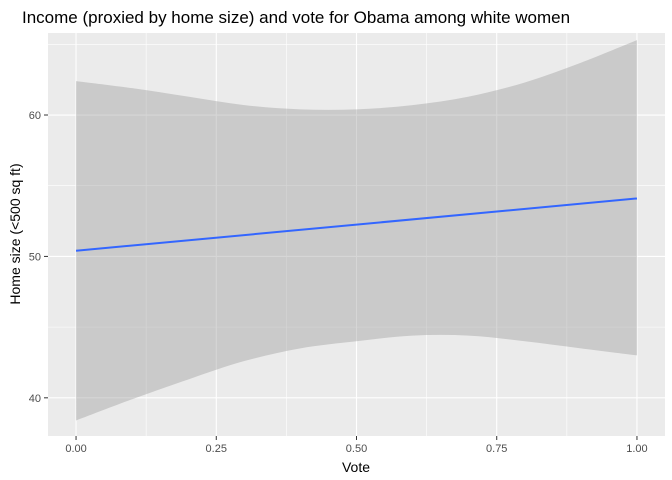  I want to click on x-tick-label: 0.75, so click(496, 449).